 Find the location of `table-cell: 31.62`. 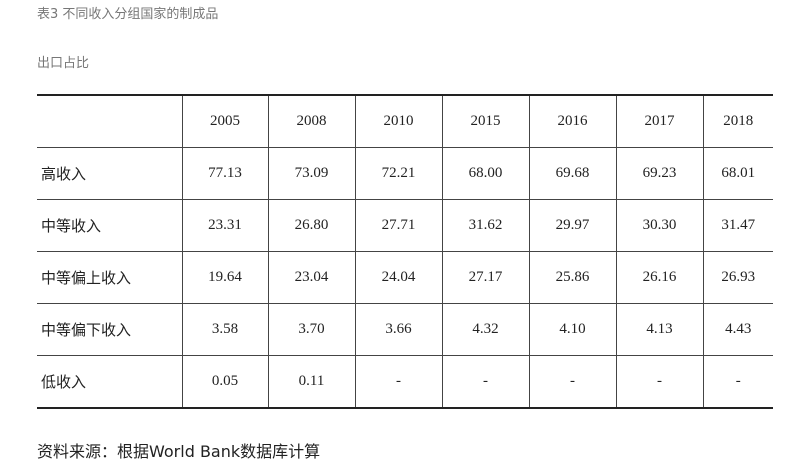

table-cell: 31.62 is located at coordinates (485, 225).